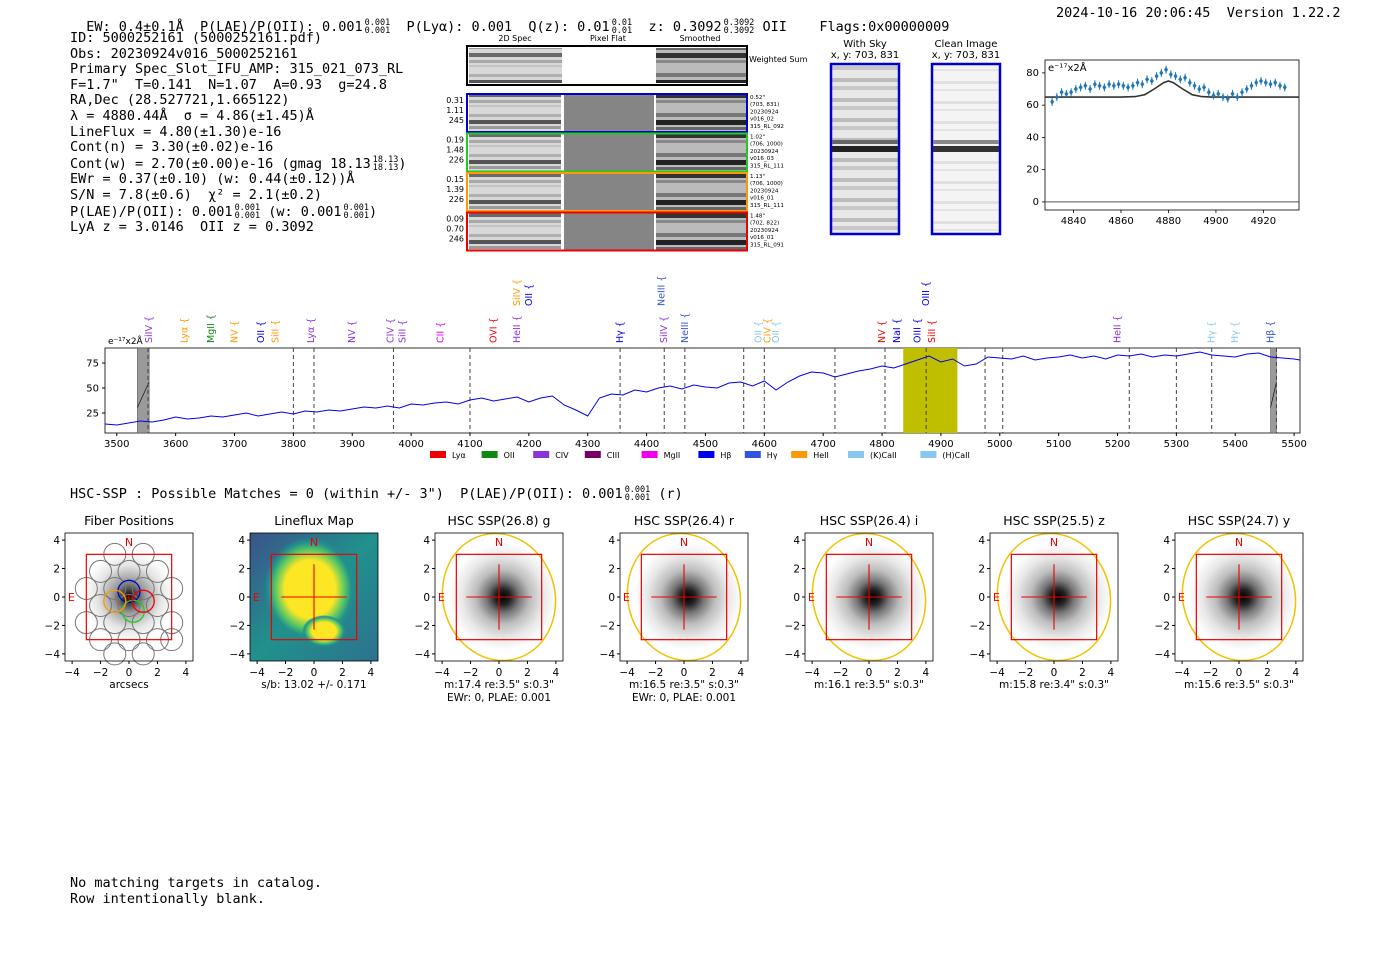  I want to click on cutout-row-value: 0.09, so click(455, 219).